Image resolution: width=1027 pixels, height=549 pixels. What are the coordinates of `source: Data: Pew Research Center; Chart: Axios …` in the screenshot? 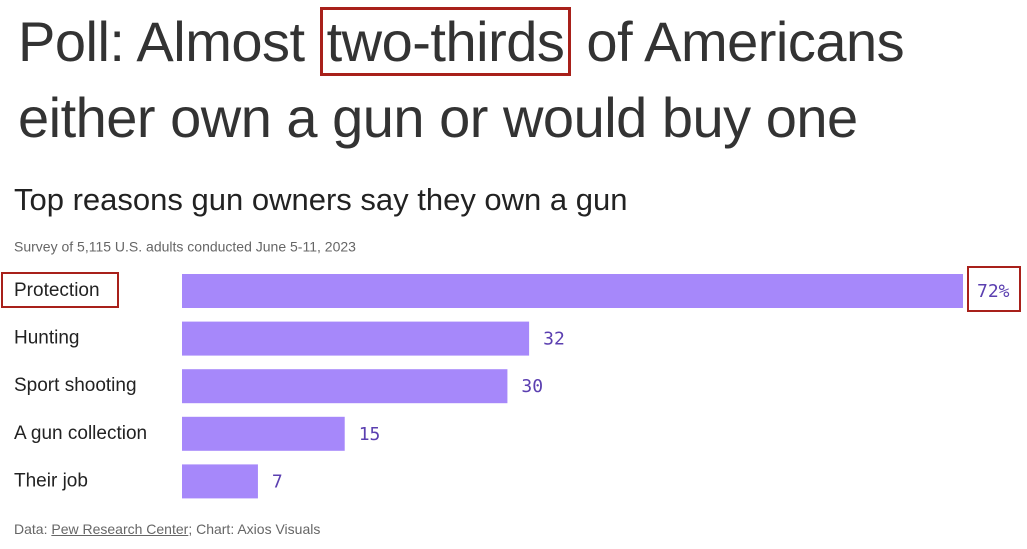 It's located at (167, 529).